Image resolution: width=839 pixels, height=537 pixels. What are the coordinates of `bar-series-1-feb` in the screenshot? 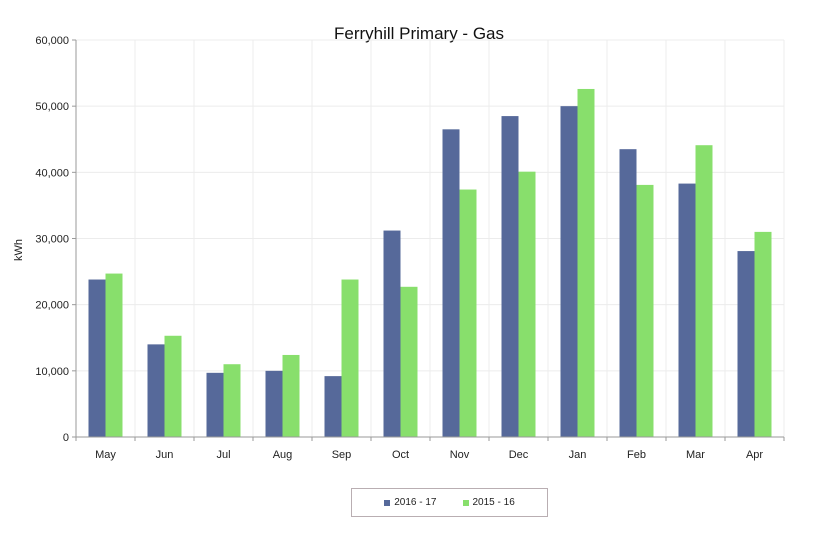 It's located at (628, 293).